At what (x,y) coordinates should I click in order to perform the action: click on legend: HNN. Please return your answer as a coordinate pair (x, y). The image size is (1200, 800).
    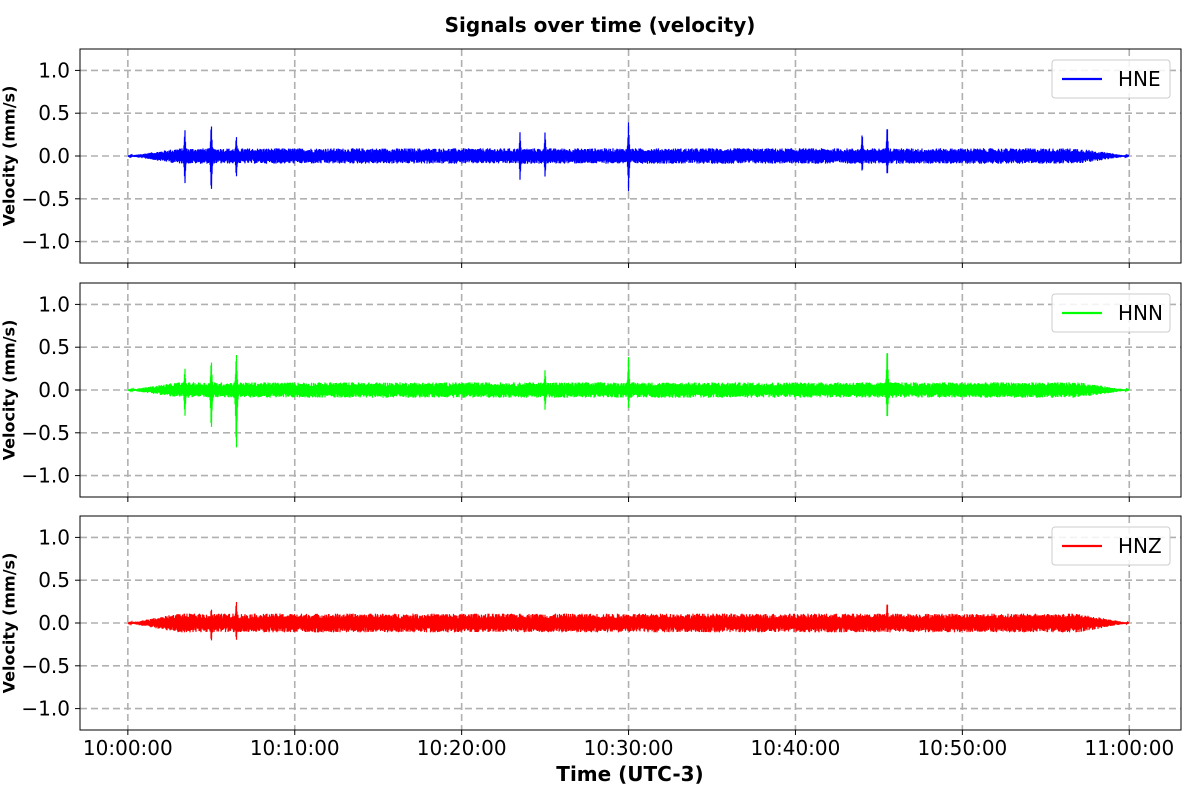
    Looking at the image, I should click on (1111, 313).